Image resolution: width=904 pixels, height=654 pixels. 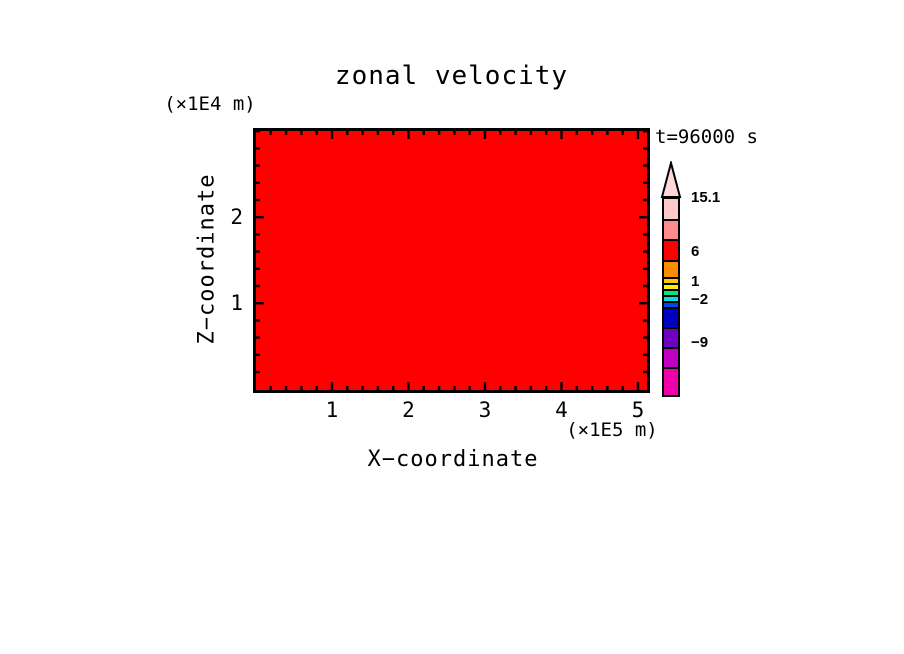 What do you see at coordinates (236, 217) in the screenshot?
I see `y-tick-label: 2` at bounding box center [236, 217].